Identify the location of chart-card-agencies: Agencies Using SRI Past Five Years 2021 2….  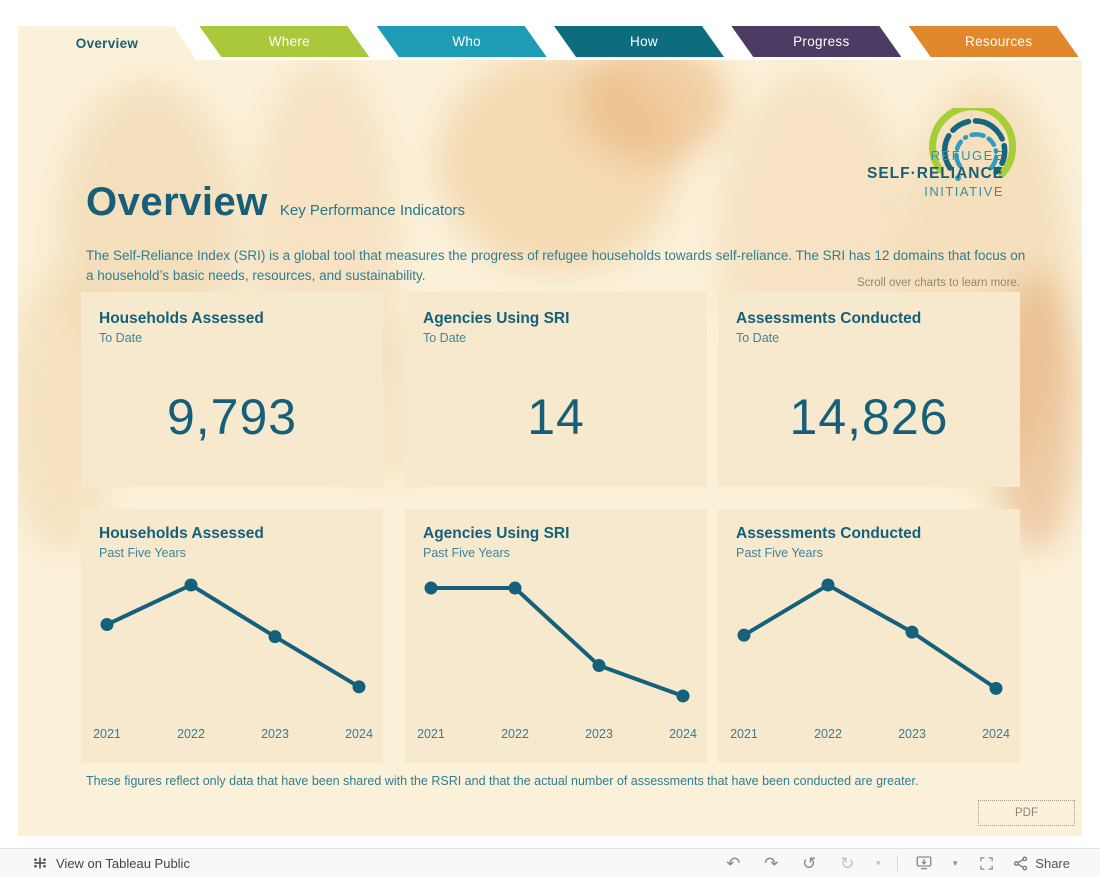
(556, 636).